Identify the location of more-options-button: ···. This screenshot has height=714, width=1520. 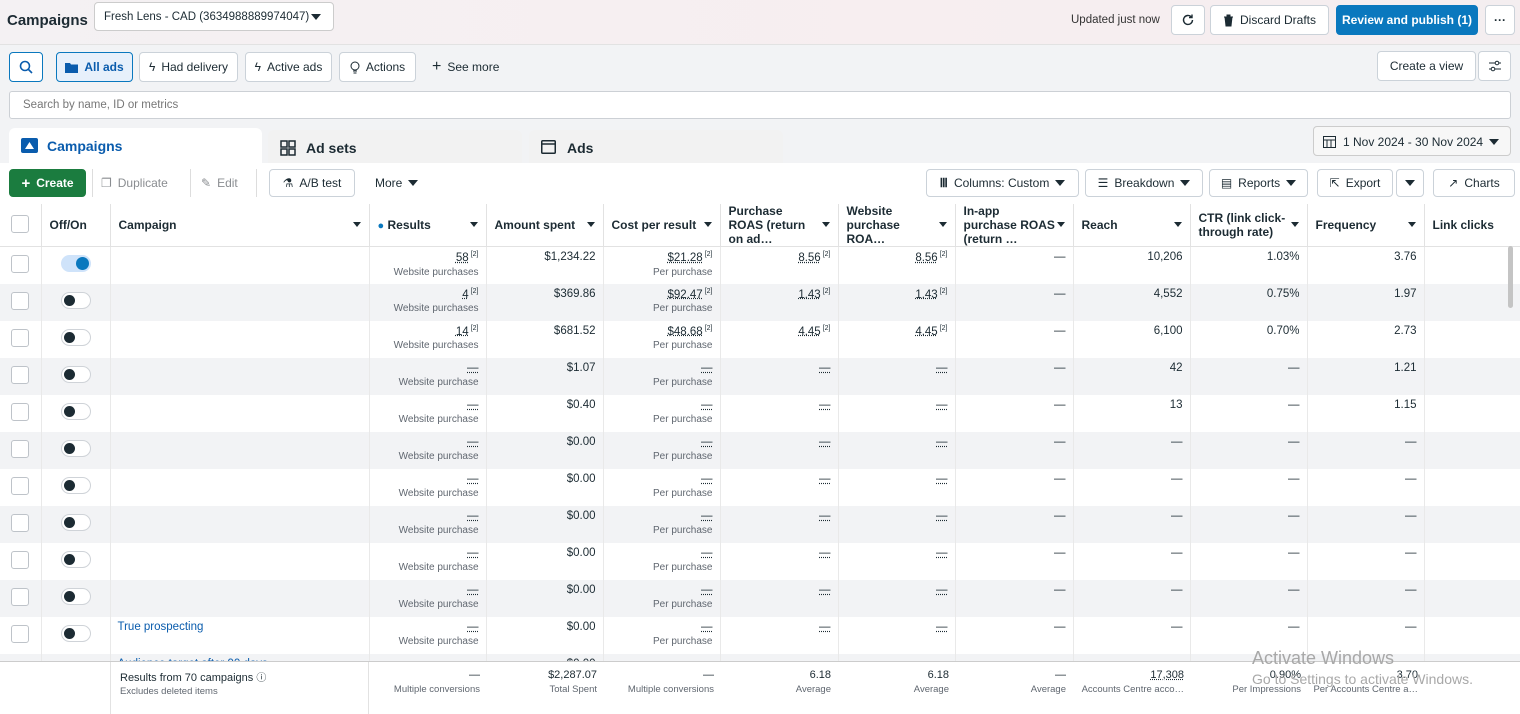
(1500, 20).